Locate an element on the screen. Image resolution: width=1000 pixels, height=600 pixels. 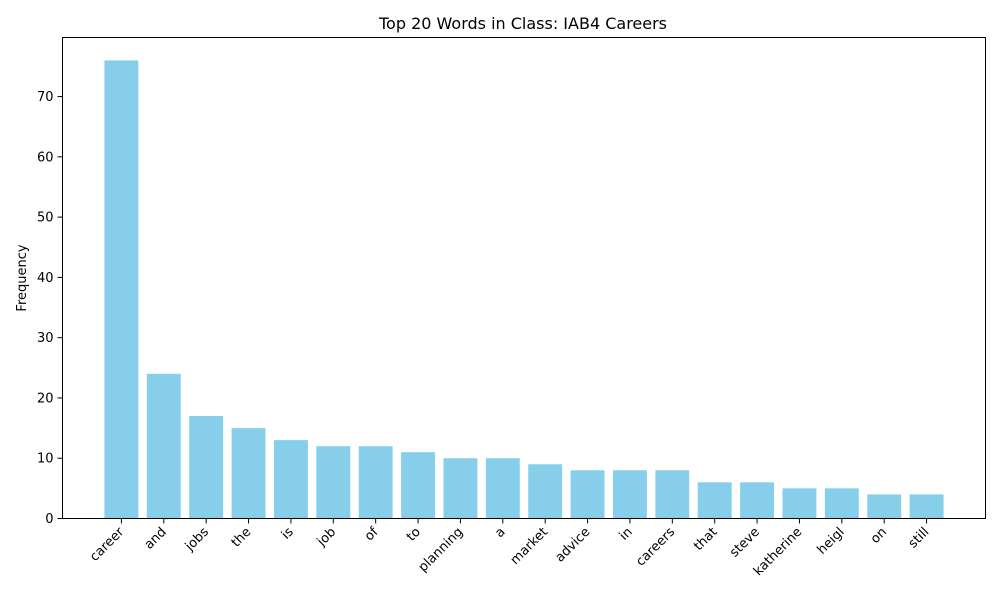
x-tick-label: job is located at coordinates (326, 537).